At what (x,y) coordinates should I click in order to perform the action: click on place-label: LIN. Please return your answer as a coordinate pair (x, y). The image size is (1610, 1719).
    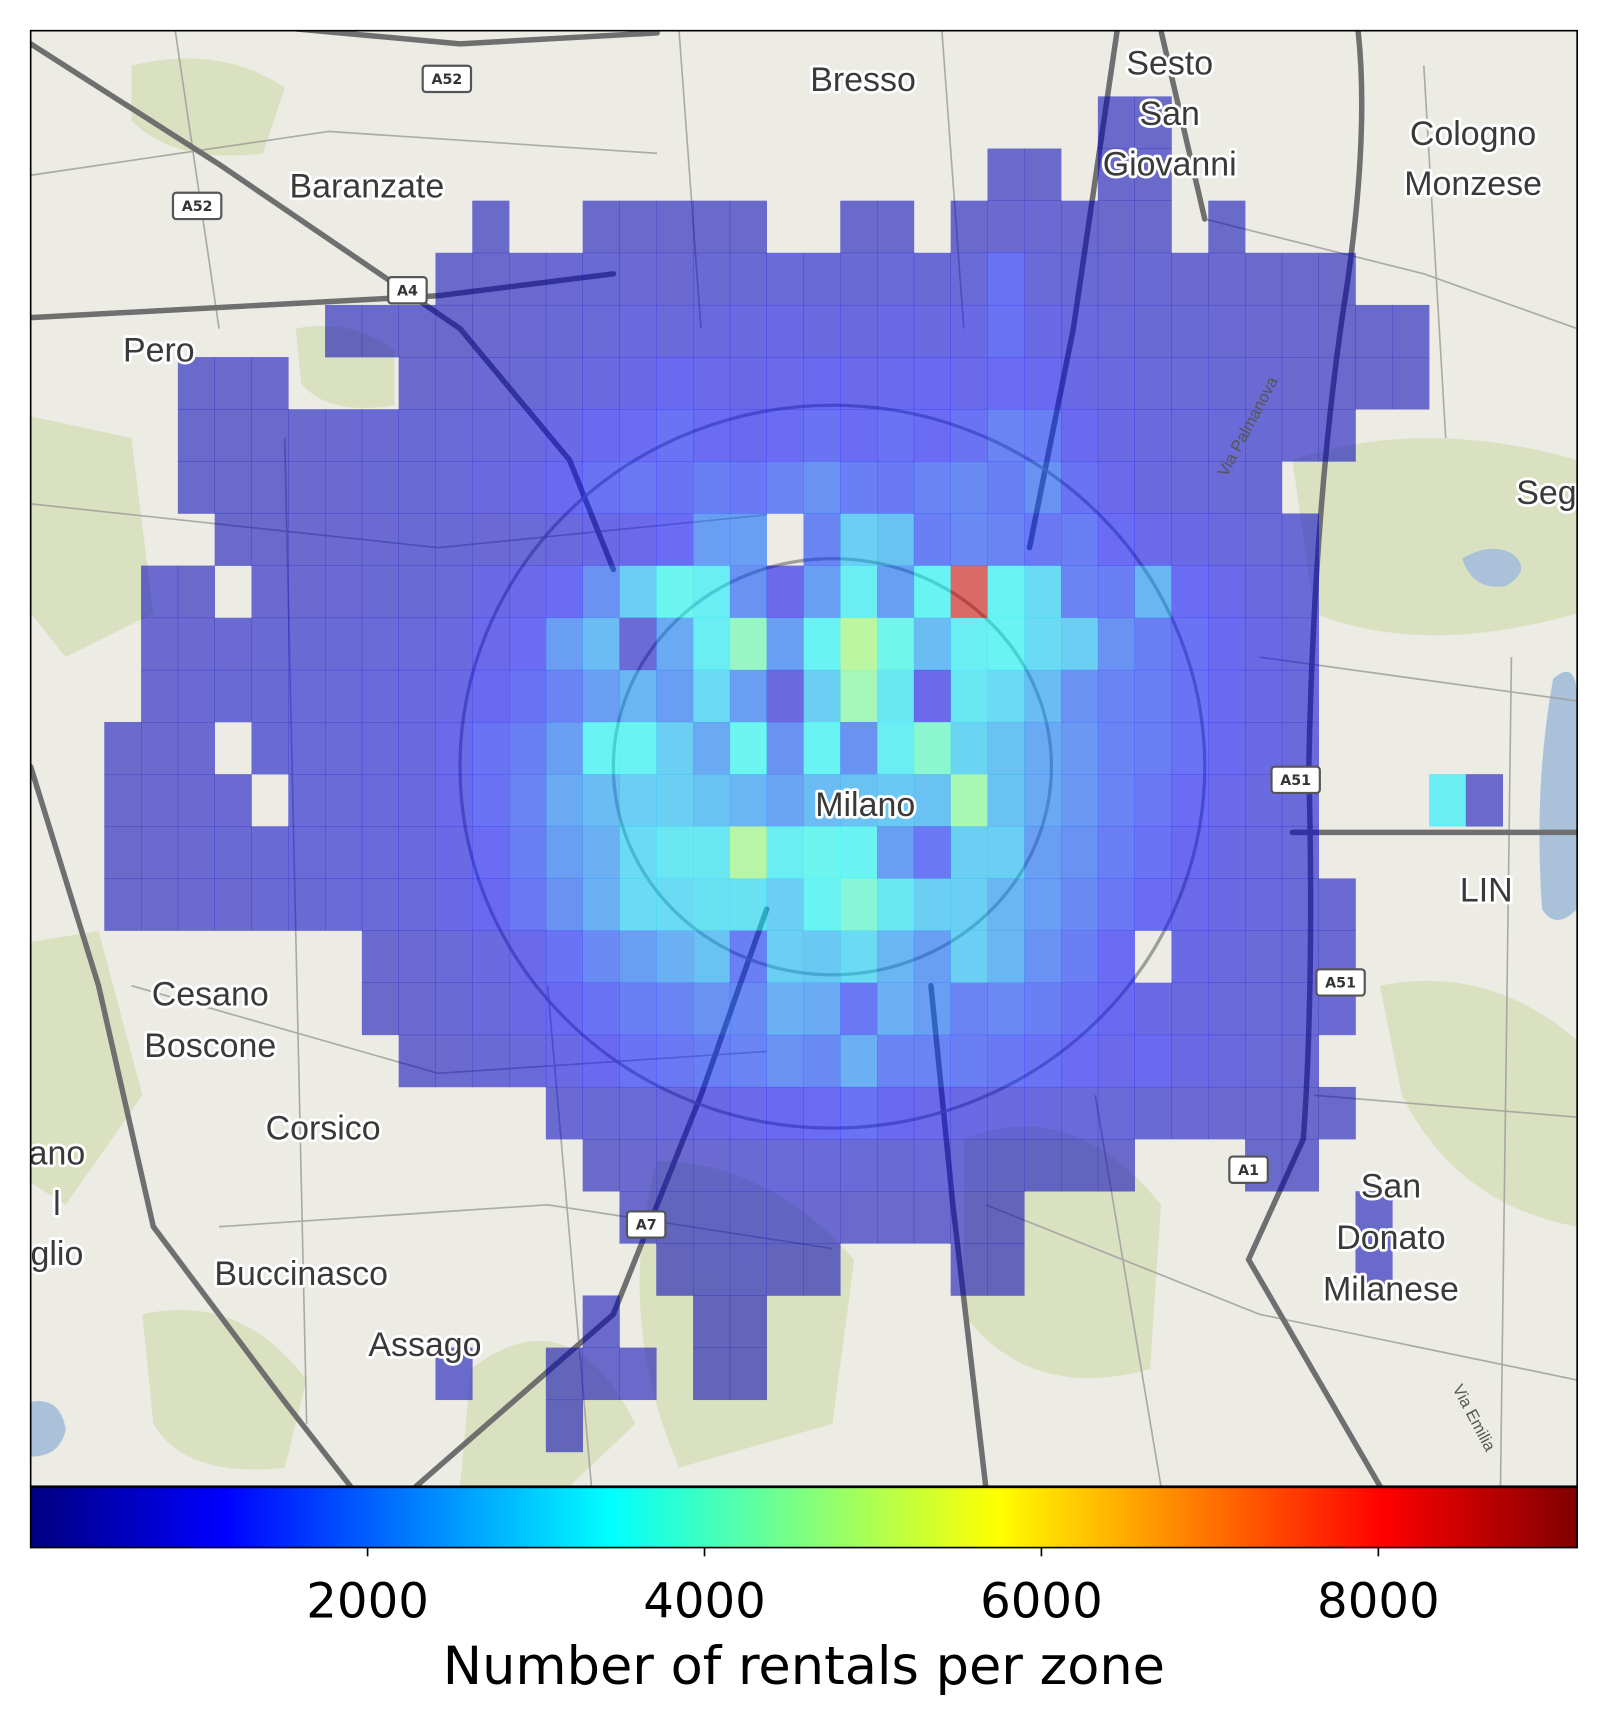
    Looking at the image, I should click on (1486, 891).